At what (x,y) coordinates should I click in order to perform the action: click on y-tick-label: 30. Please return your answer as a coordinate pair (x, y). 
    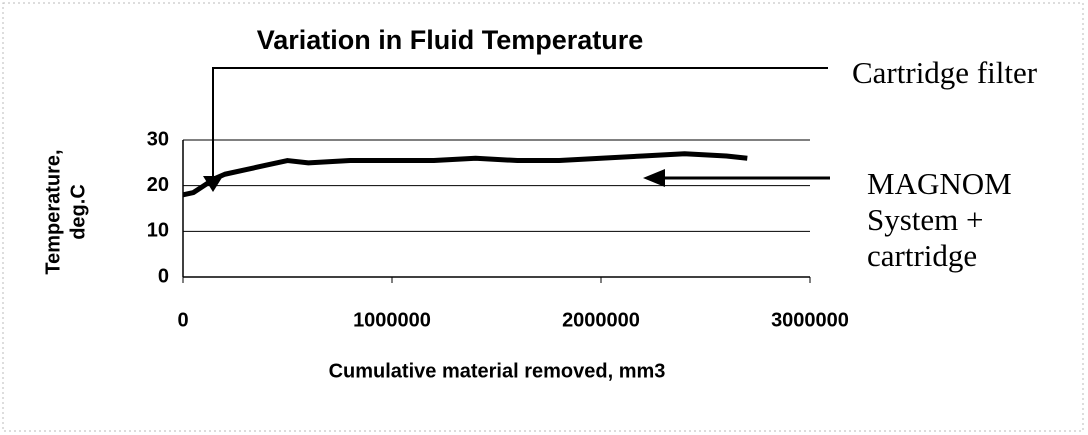
    Looking at the image, I should click on (158, 139).